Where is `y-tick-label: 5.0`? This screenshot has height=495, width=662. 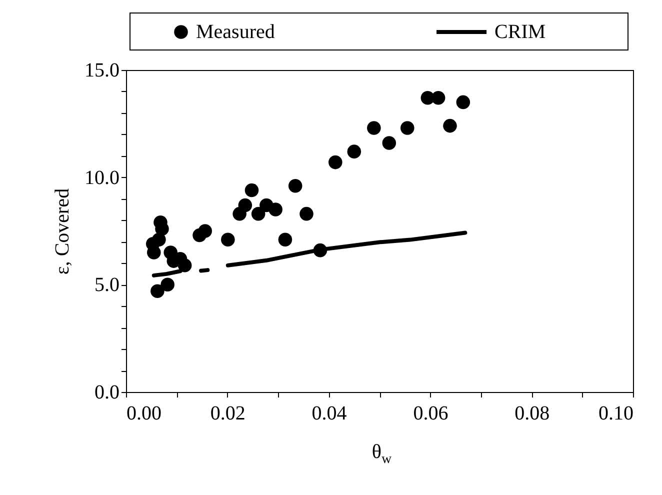 y-tick-label: 5.0 is located at coordinates (107, 285).